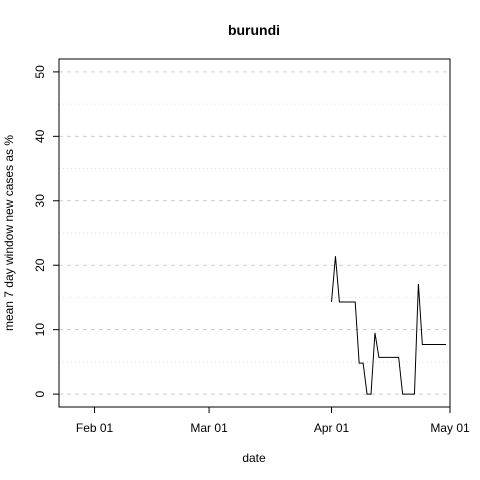 The width and height of the screenshot is (480, 480). I want to click on x-tick-label: Feb 01, so click(95, 428).